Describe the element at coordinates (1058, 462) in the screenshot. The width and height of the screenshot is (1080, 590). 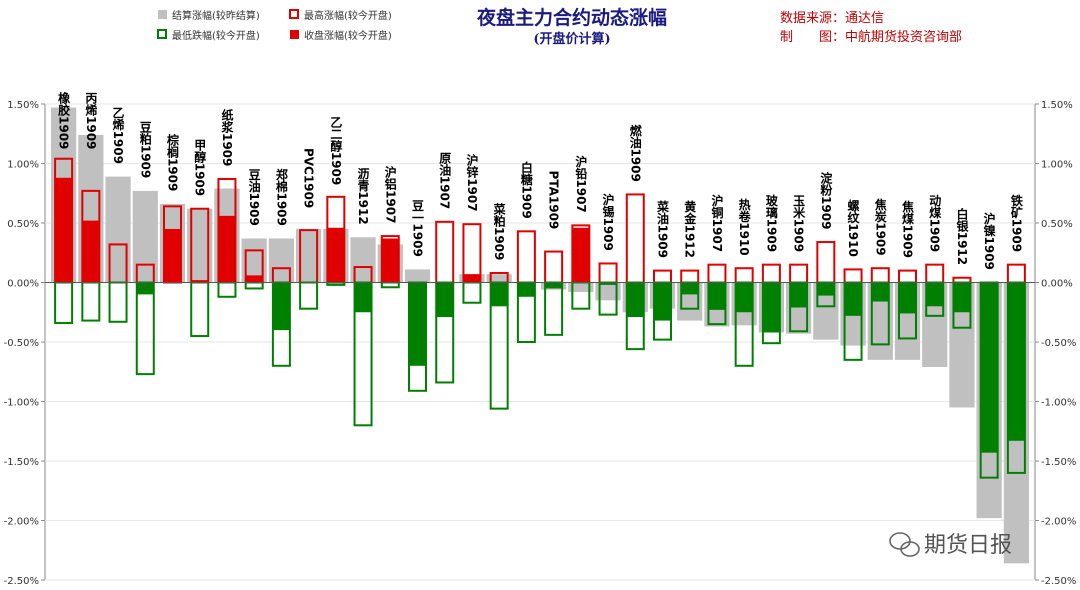
I see `y-tick-label-right: -1.50%` at that location.